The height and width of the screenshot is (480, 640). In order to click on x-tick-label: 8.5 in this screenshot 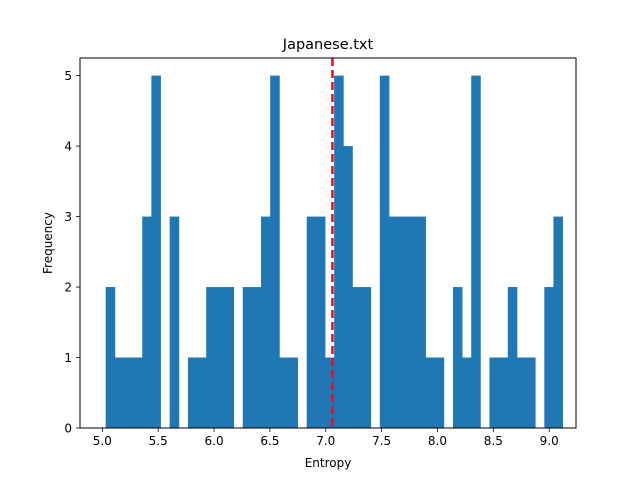, I will do `click(493, 441)`.